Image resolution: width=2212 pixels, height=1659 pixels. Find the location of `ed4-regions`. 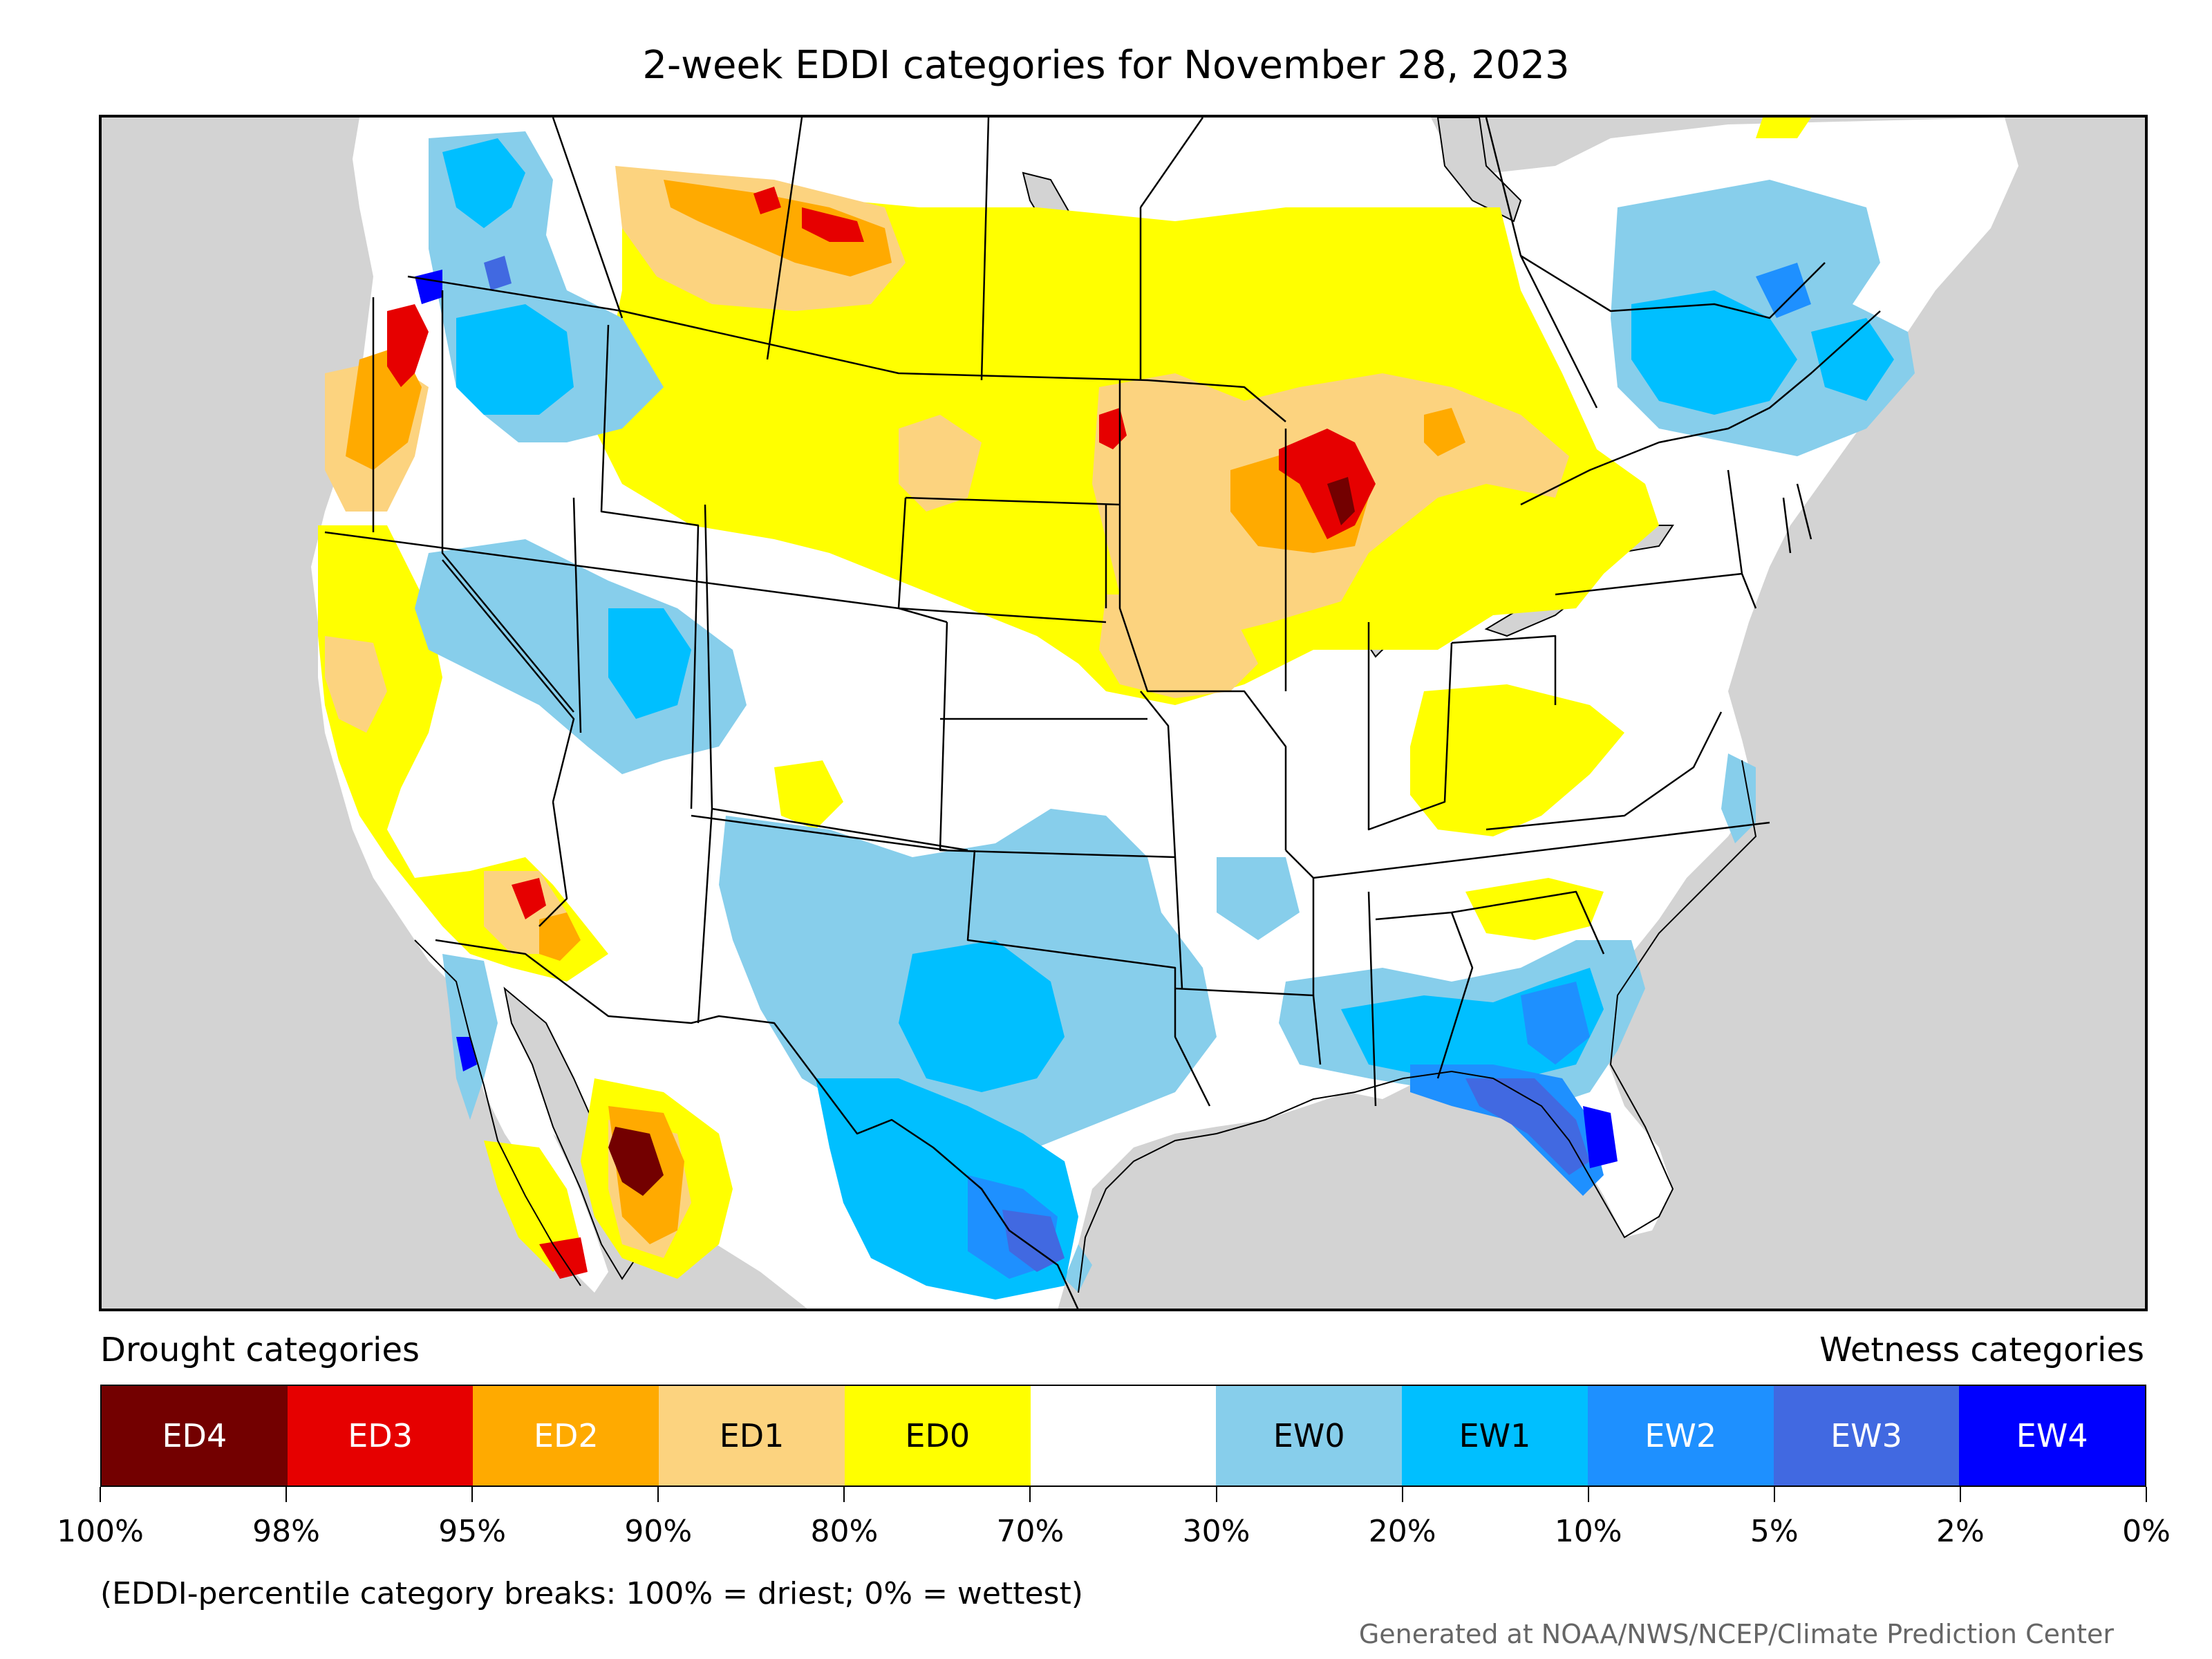

ed4-regions is located at coordinates (981, 836).